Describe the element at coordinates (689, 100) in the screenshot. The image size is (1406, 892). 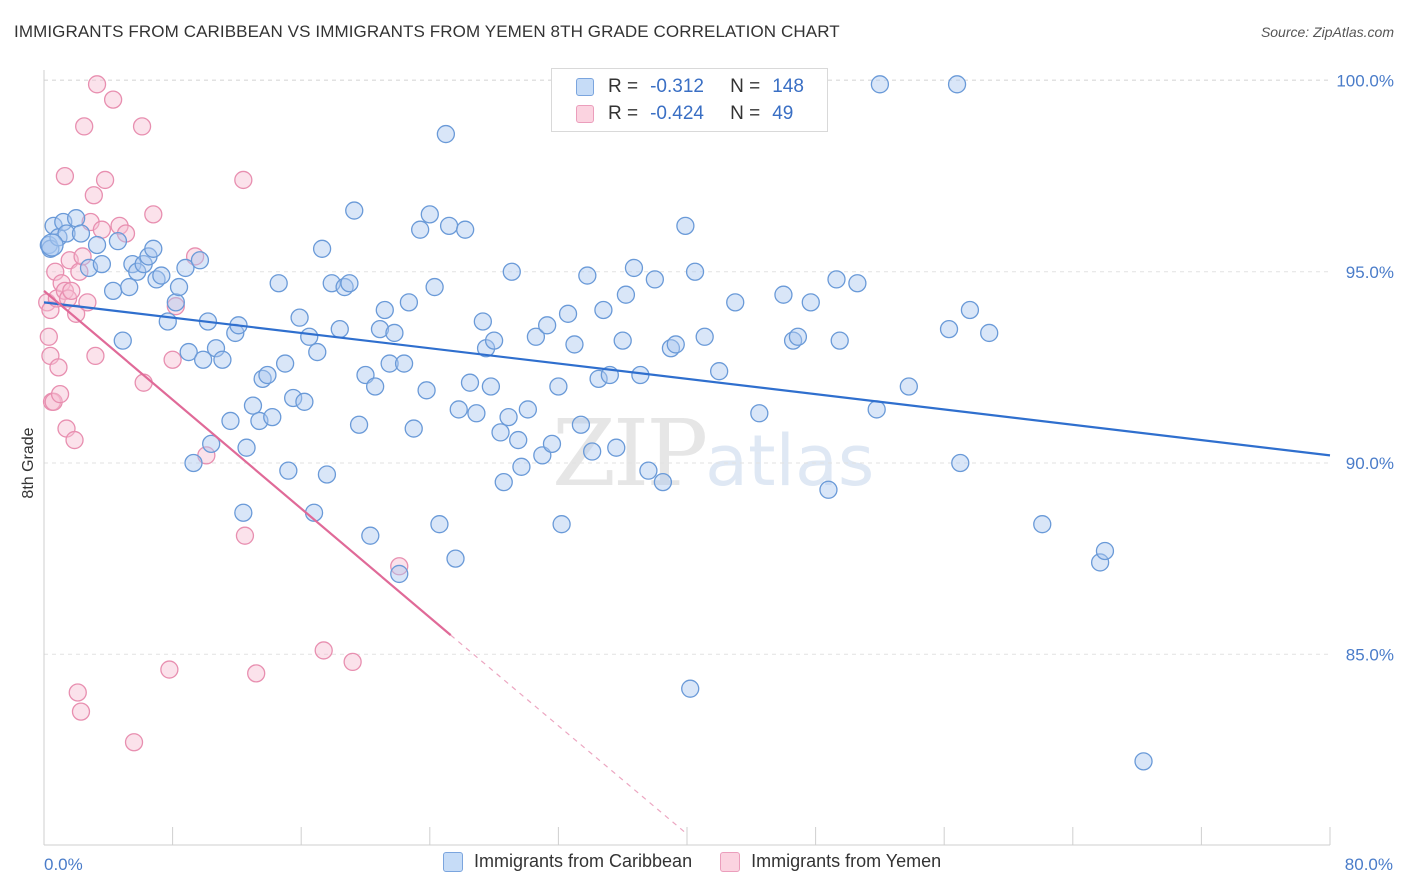
I see `correlation-legend: R = -0.312 N = 148 R = -0.424 N = 49` at that location.